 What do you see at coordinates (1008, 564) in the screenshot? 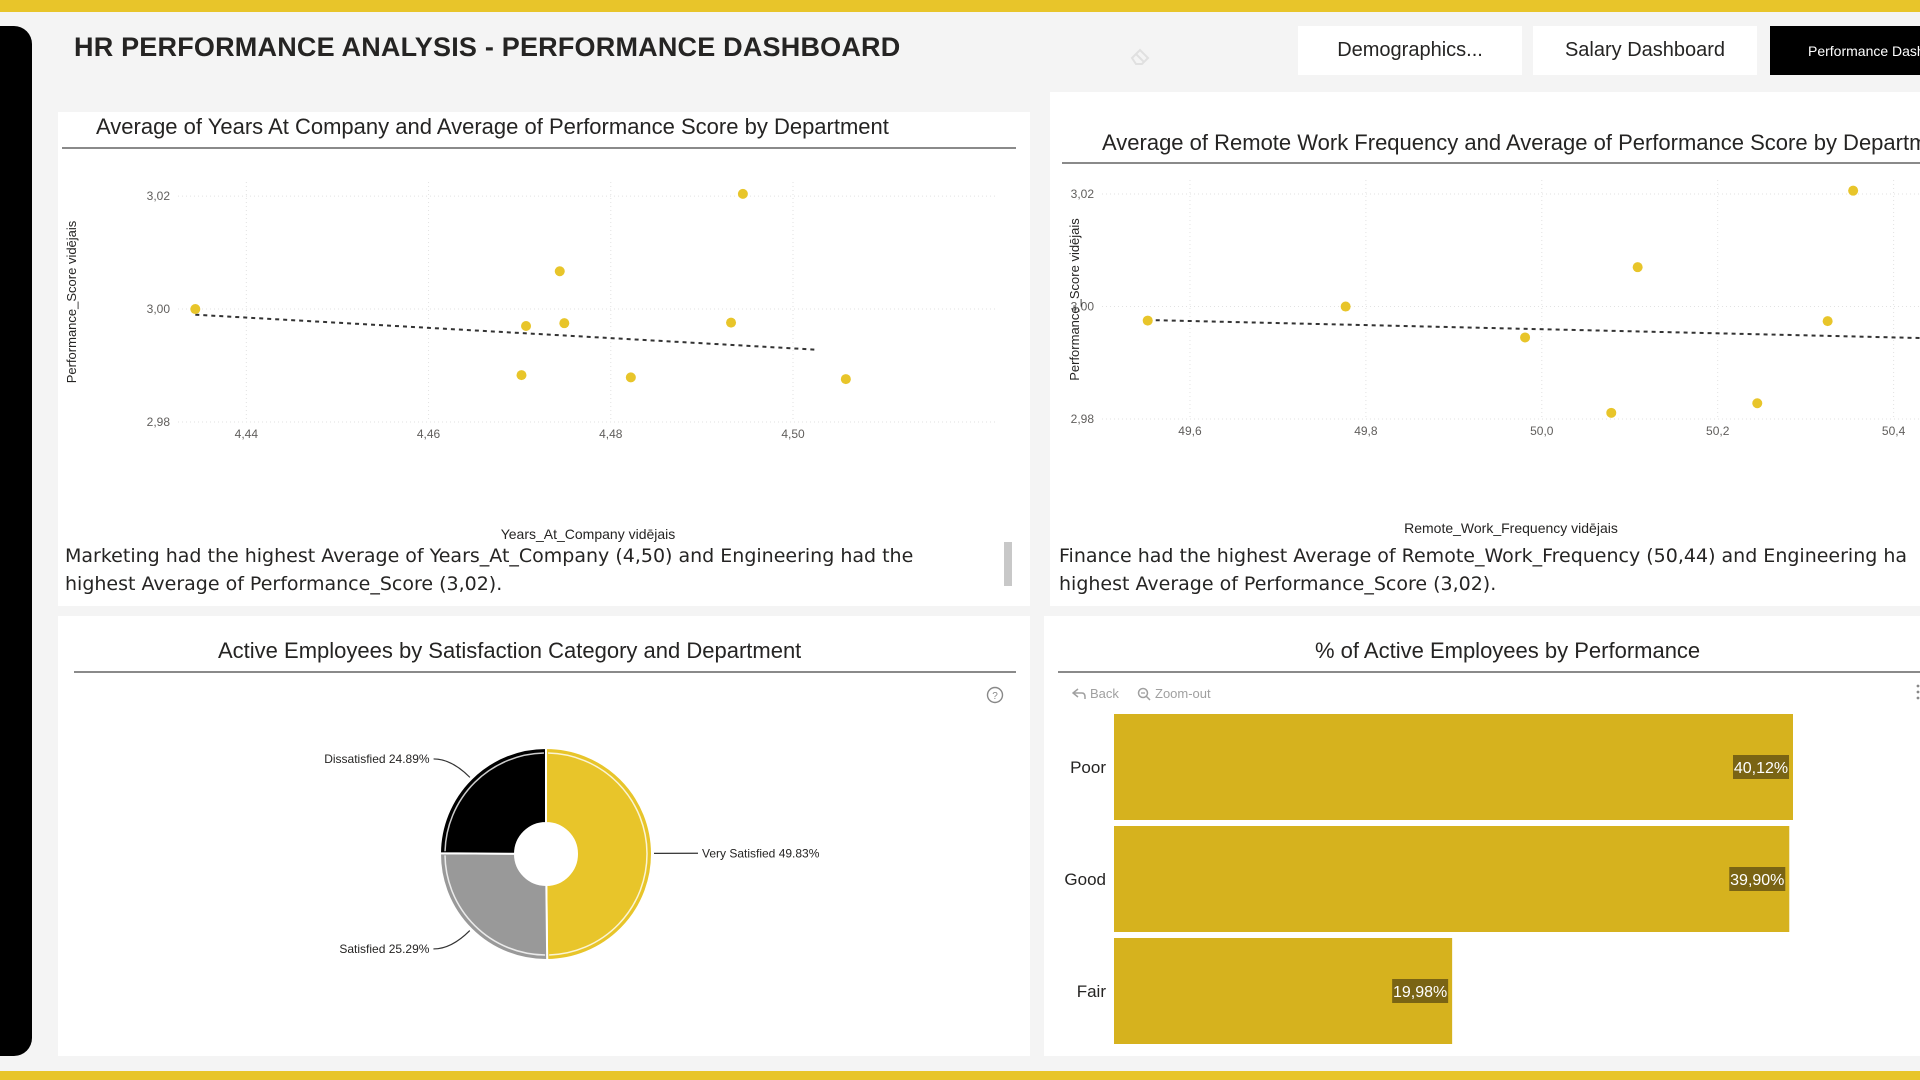
I see `scrollbar-thumb` at bounding box center [1008, 564].